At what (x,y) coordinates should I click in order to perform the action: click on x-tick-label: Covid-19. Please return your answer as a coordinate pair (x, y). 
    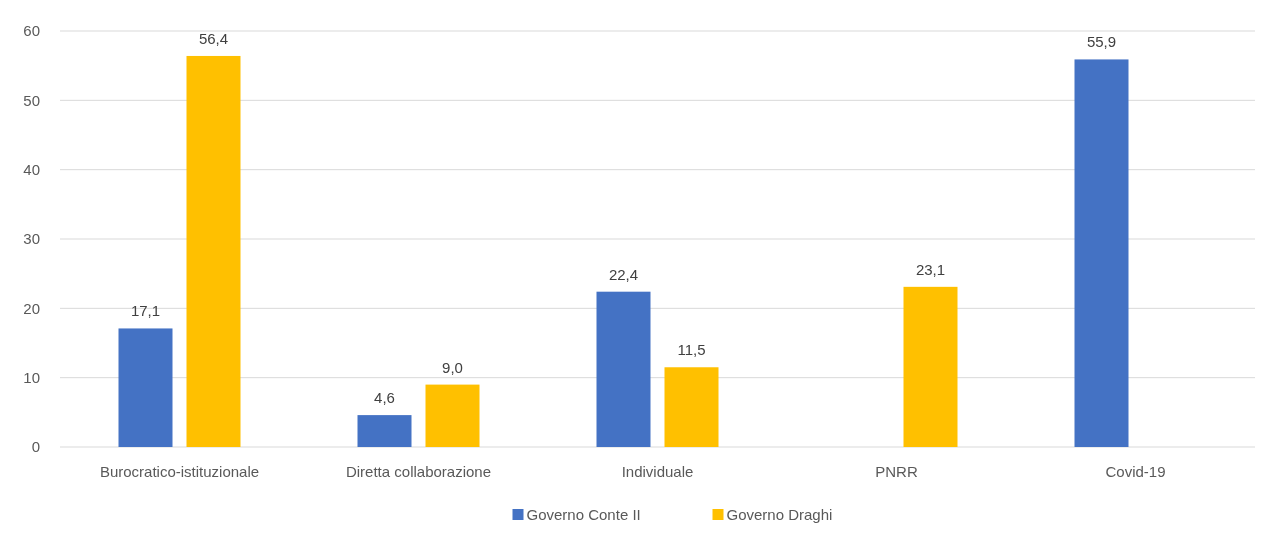
    Looking at the image, I should click on (1135, 471).